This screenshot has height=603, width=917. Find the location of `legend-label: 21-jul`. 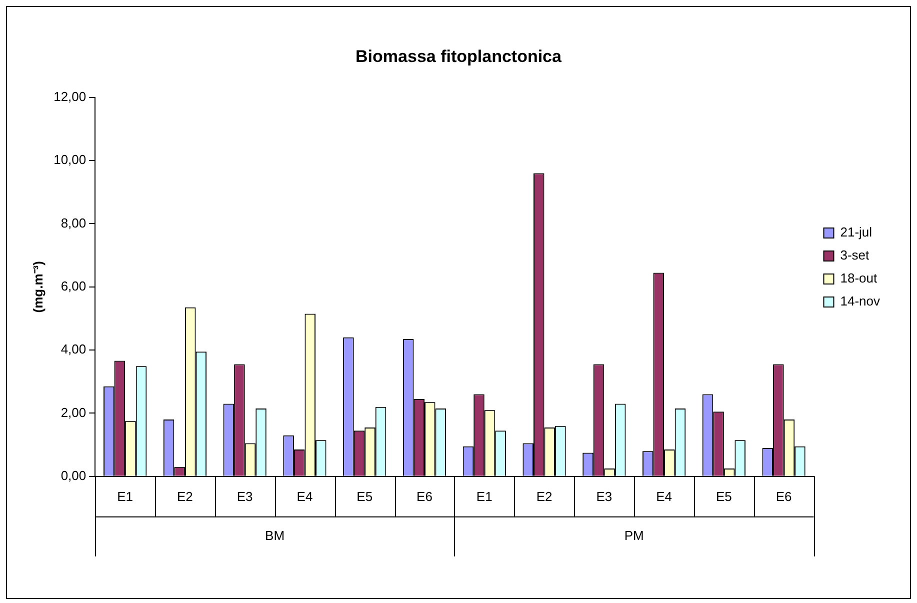

legend-label: 21-jul is located at coordinates (856, 232).